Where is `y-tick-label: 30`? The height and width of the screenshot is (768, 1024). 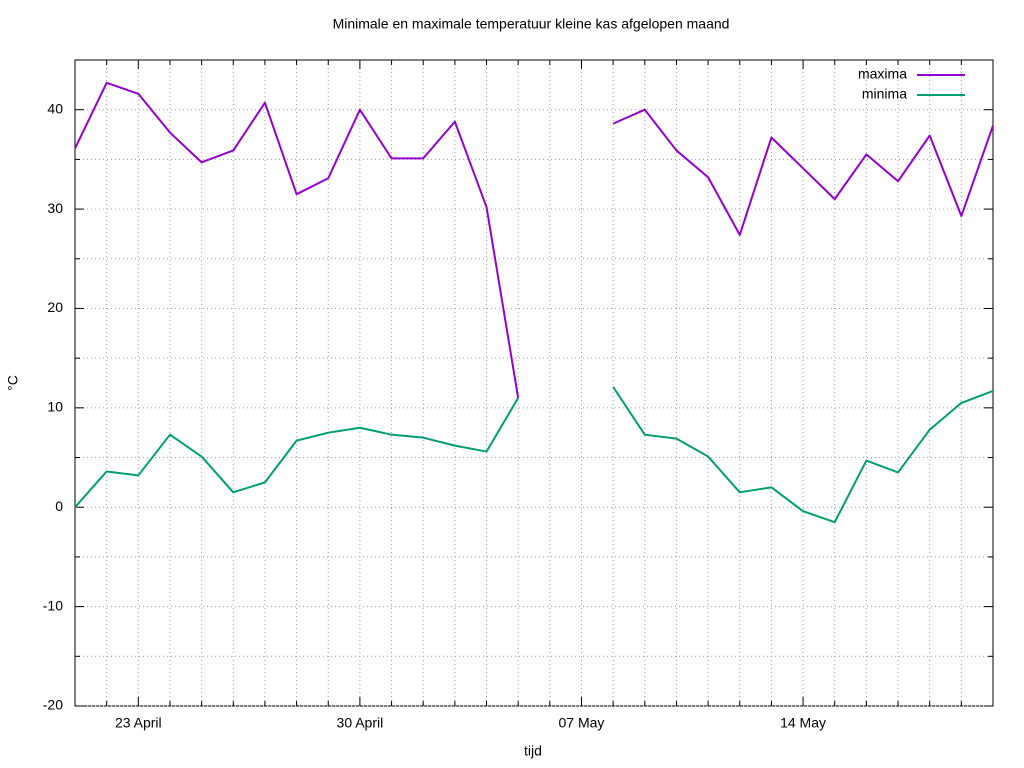
y-tick-label: 30 is located at coordinates (55, 208).